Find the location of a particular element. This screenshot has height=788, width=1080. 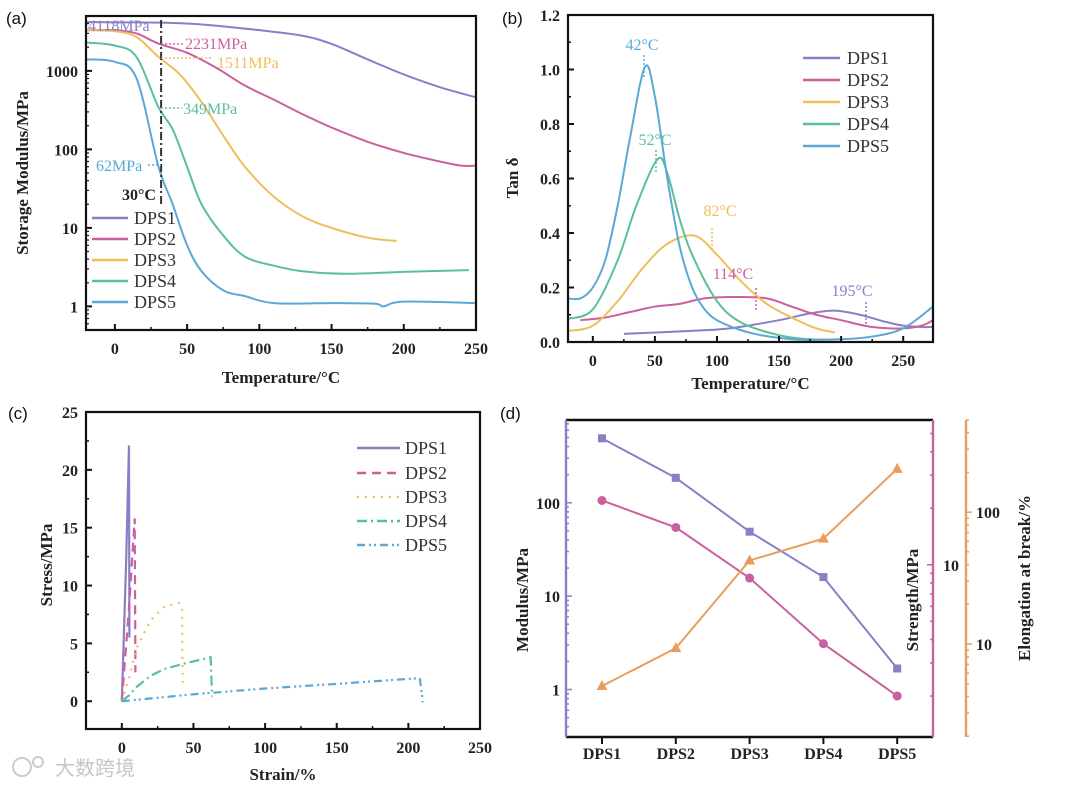

panel-label-c: (c) is located at coordinates (18, 413).